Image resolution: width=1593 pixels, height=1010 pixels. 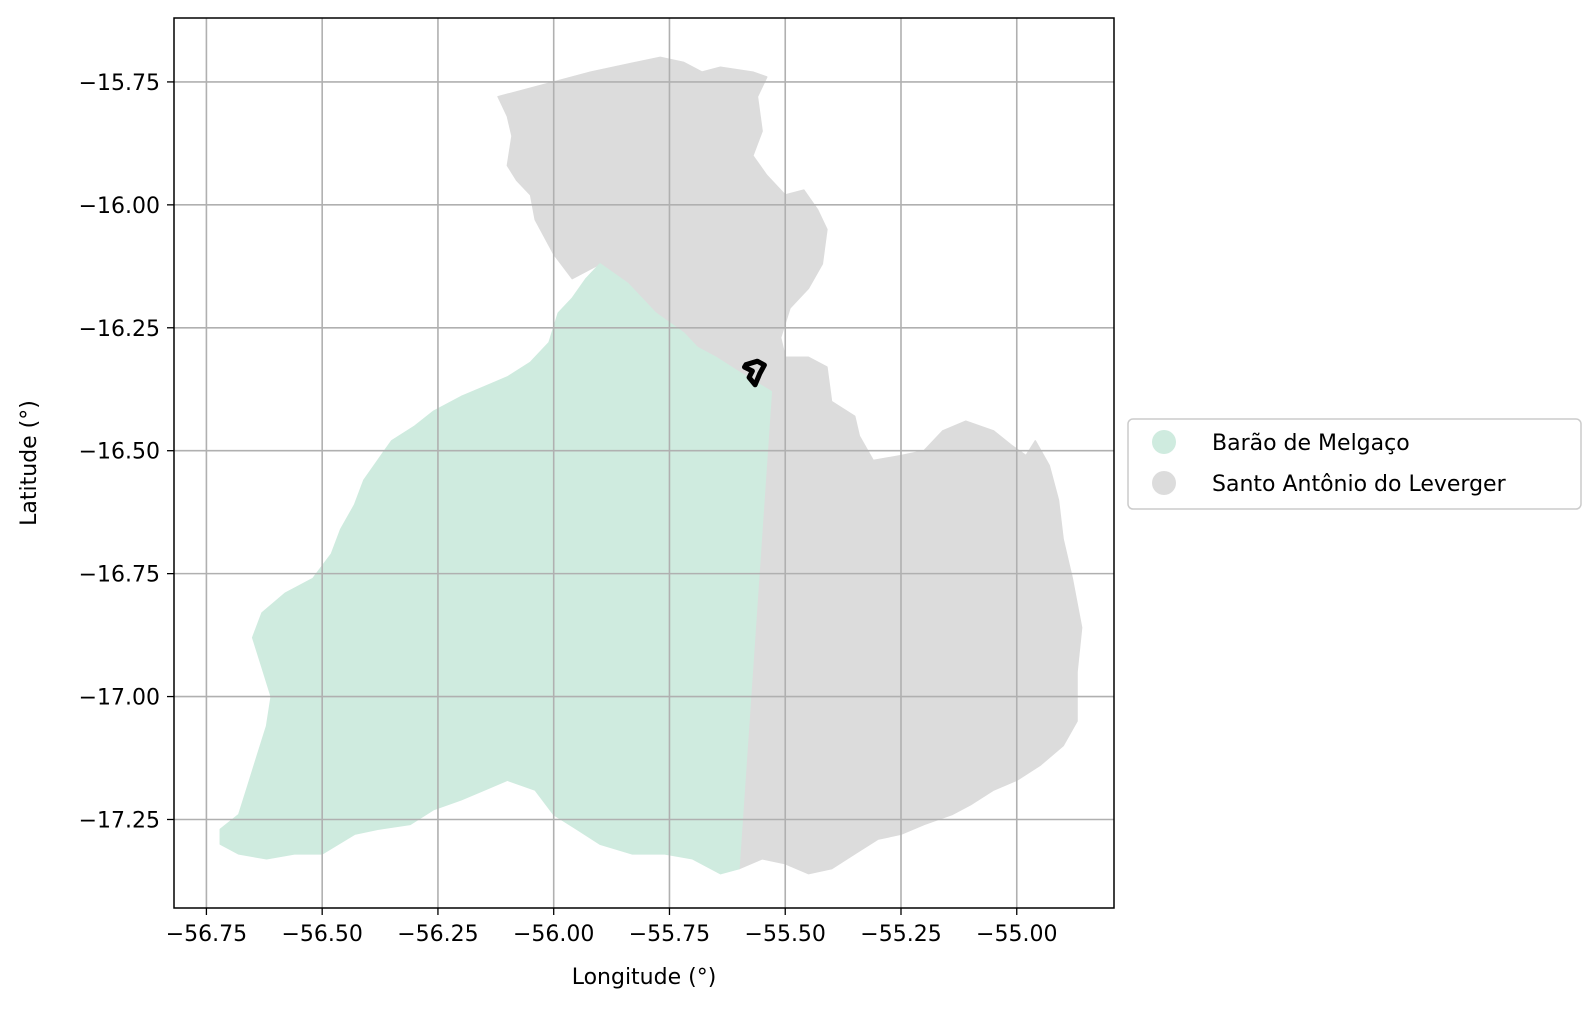 What do you see at coordinates (119, 820) in the screenshot?
I see `y-tick-label: −17.25` at bounding box center [119, 820].